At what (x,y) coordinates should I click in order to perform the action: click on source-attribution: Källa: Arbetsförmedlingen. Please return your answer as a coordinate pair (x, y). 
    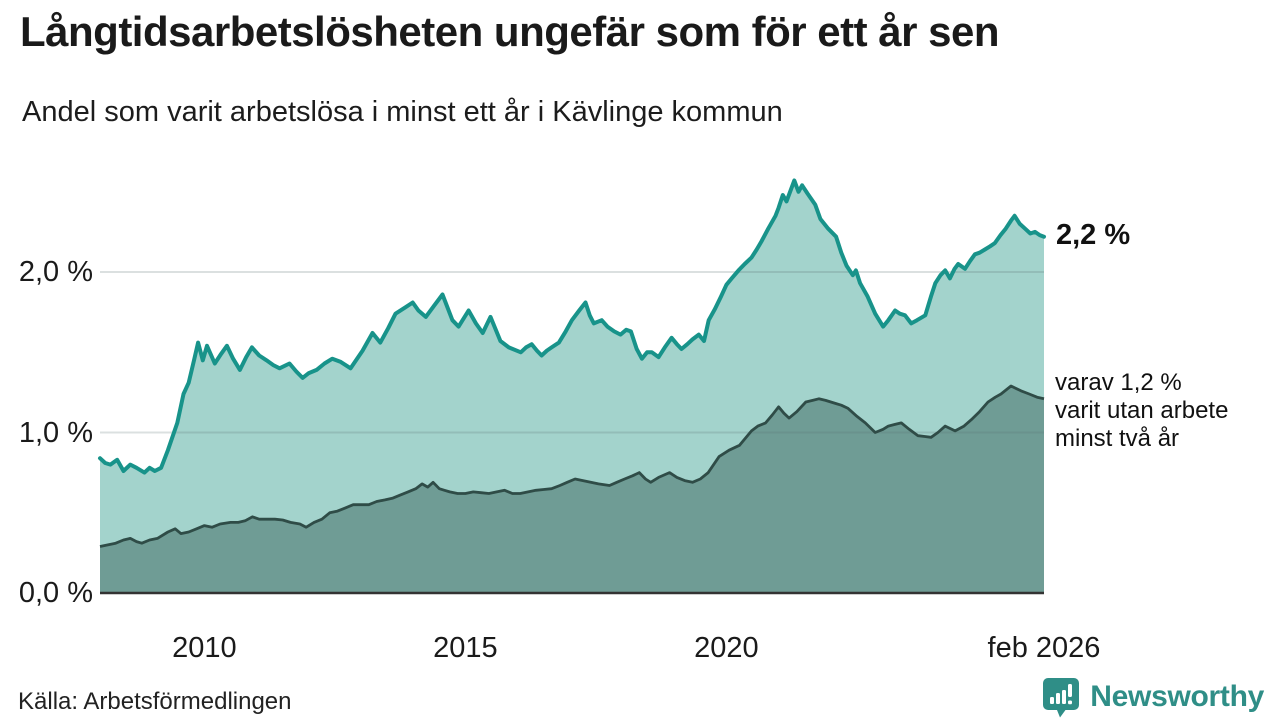
    Looking at the image, I should click on (155, 701).